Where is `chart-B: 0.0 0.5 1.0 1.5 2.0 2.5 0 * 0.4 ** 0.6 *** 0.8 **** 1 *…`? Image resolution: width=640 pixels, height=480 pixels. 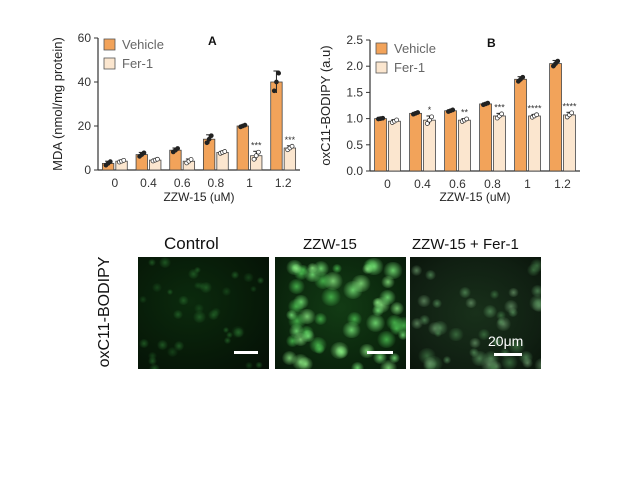
chart-B: 0.0 0.5 1.0 1.5 2.0 2.5 0 * 0.4 ** 0.6 *** 0.8 **** 1 *… is located at coordinates (449, 118).